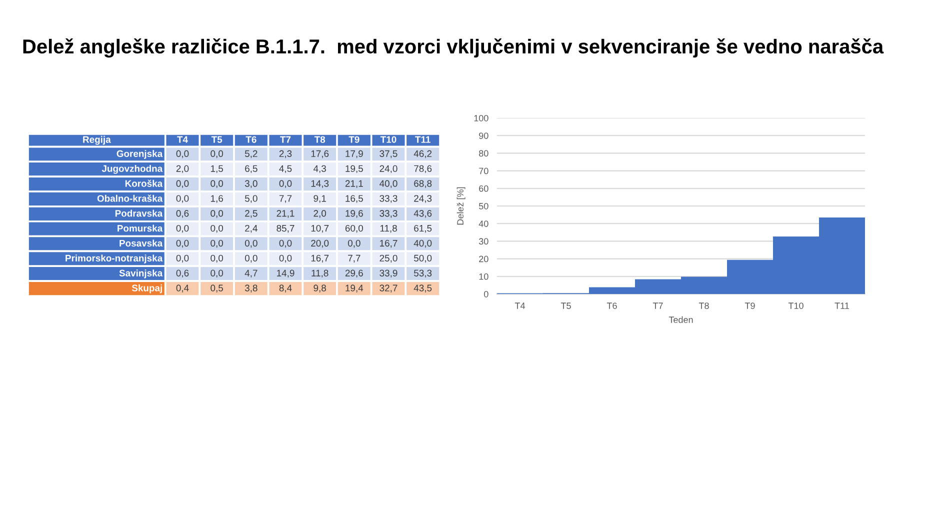 The width and height of the screenshot is (940, 529). Describe the element at coordinates (182, 139) in the screenshot. I see `category-label: T4` at that location.